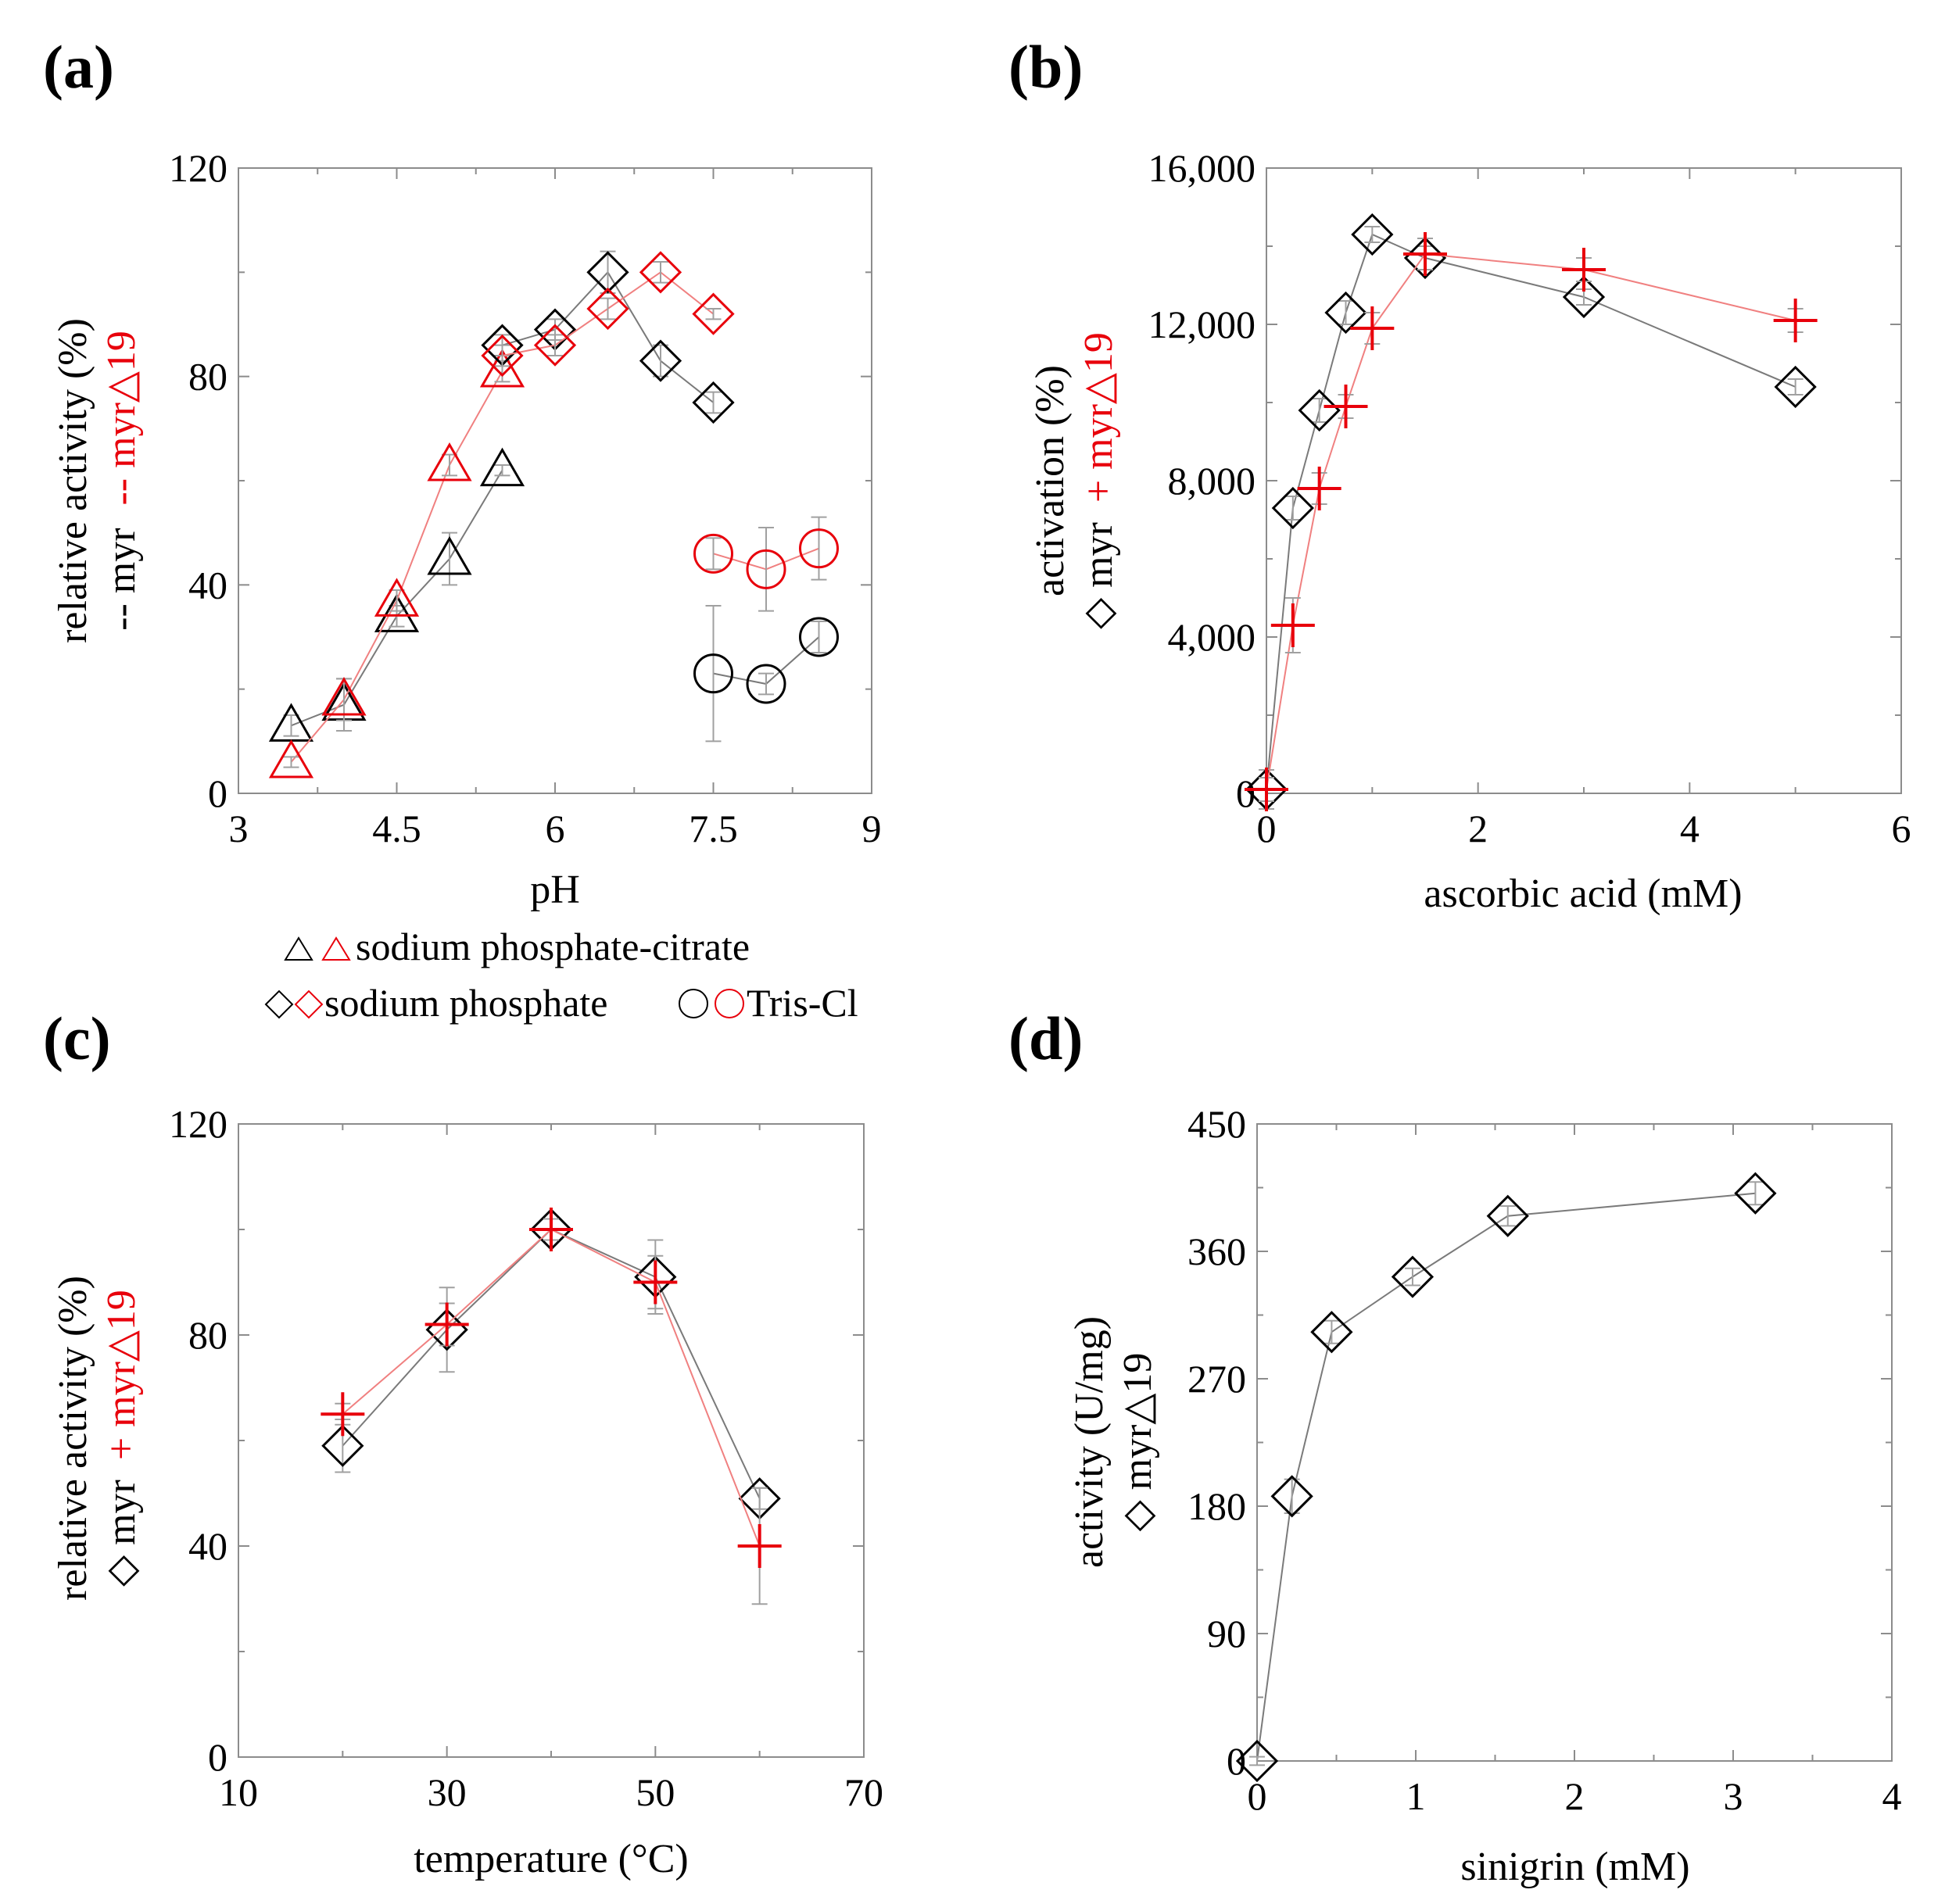 This screenshot has height=1904, width=1945. I want to click on plot-a-ylabel-myrd19: -- myr△19, so click(121, 418).